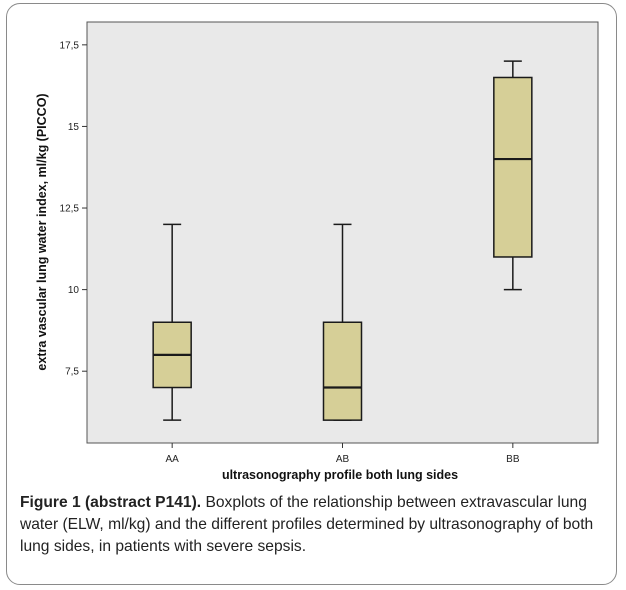  What do you see at coordinates (172, 459) in the screenshot?
I see `x-tick-label: AA` at bounding box center [172, 459].